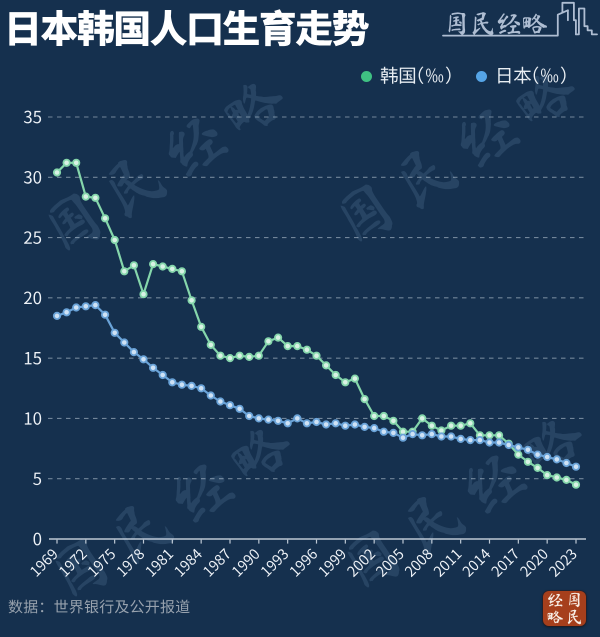  I want to click on page-title, so click(187, 30).